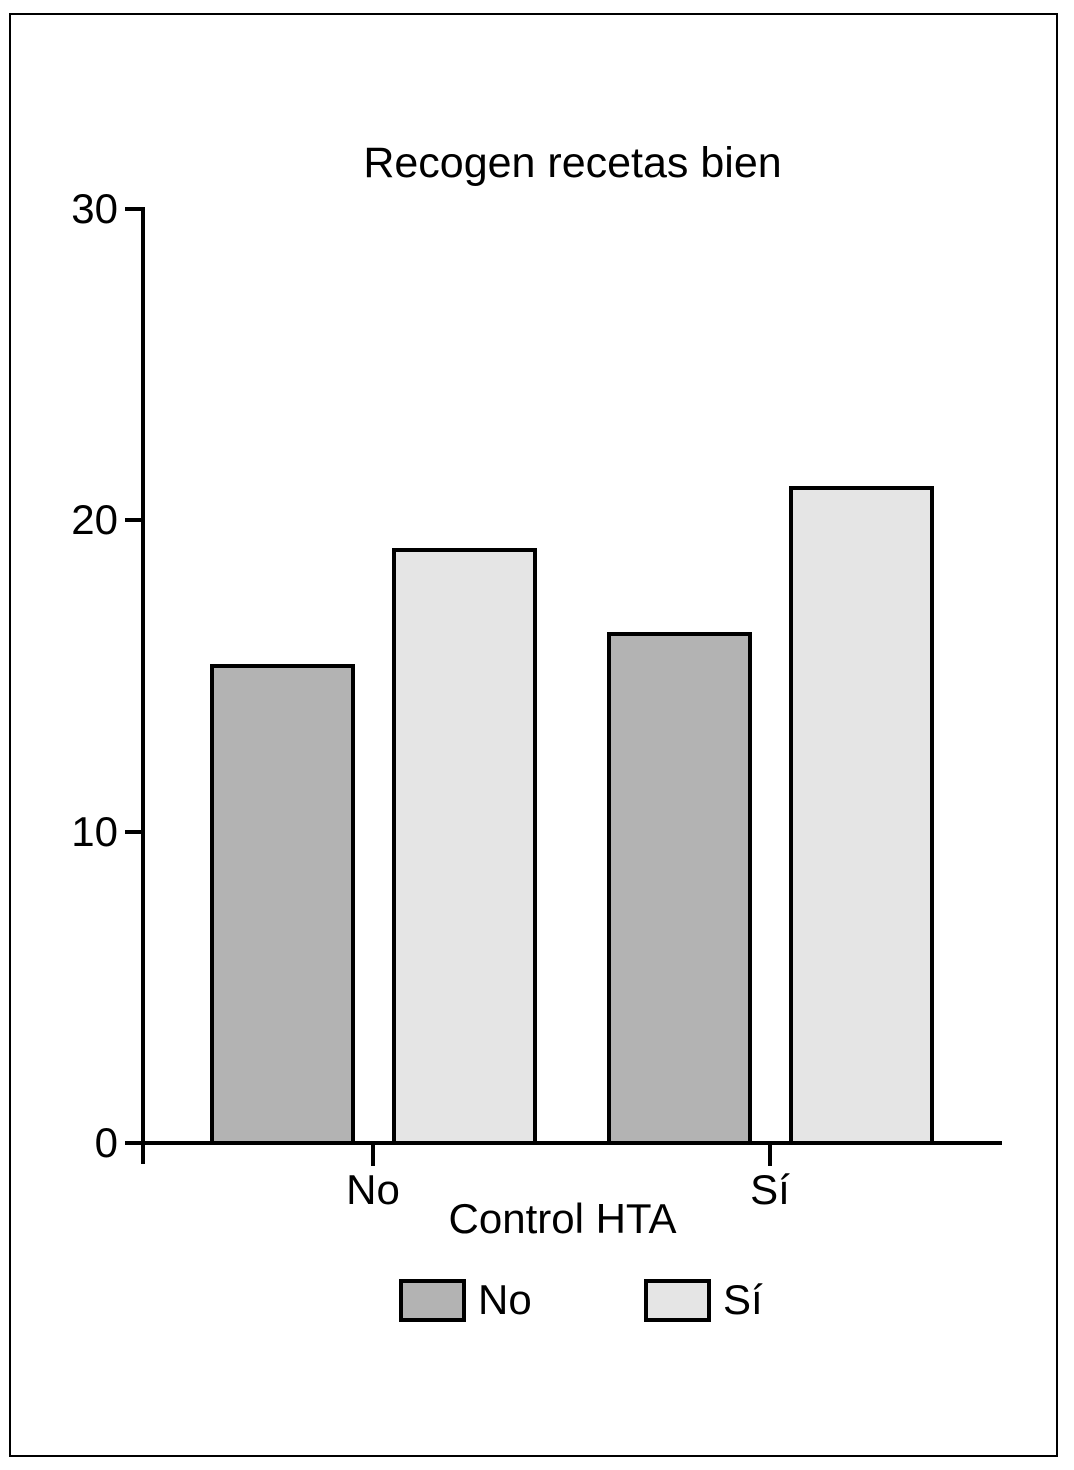  What do you see at coordinates (537, 1304) in the screenshot?
I see `legend: No Sí` at bounding box center [537, 1304].